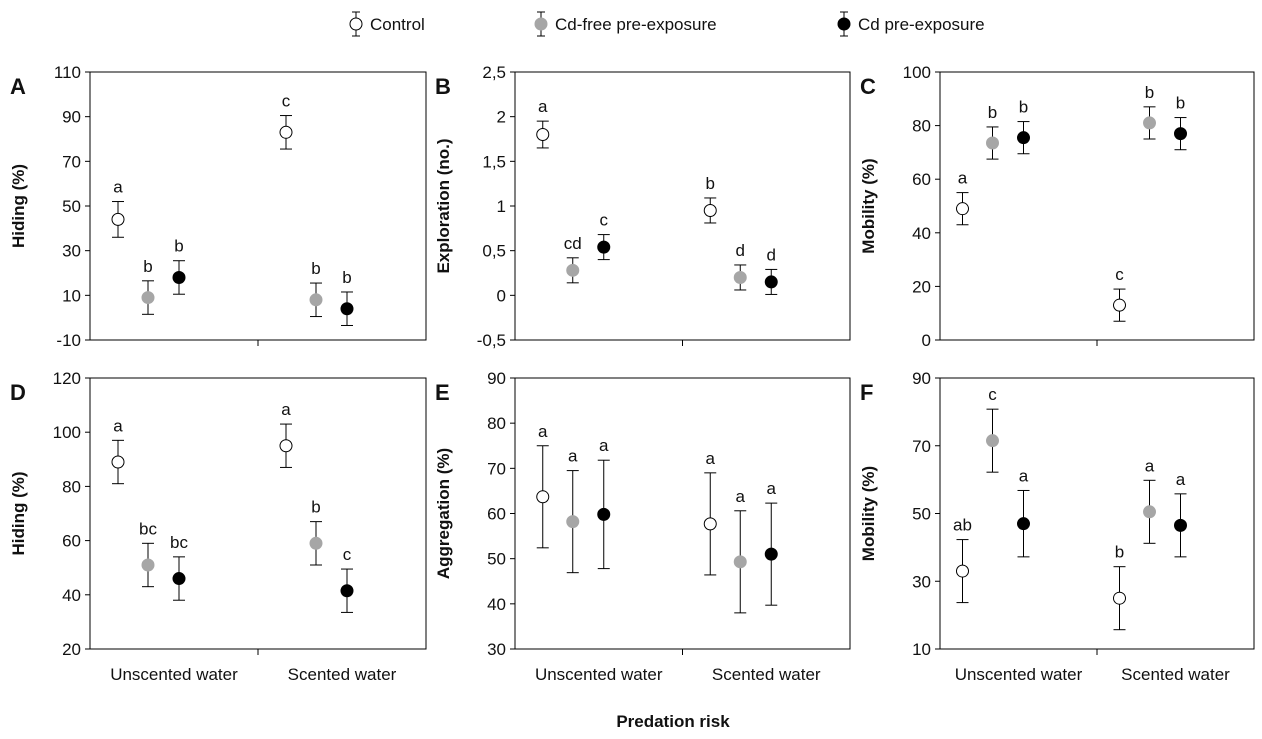 The image size is (1262, 739). Describe the element at coordinates (1057, 206) in the screenshot. I see `panel-c: 0 20 40 60 80 100 C Mobility (%) a c b b b b` at that location.